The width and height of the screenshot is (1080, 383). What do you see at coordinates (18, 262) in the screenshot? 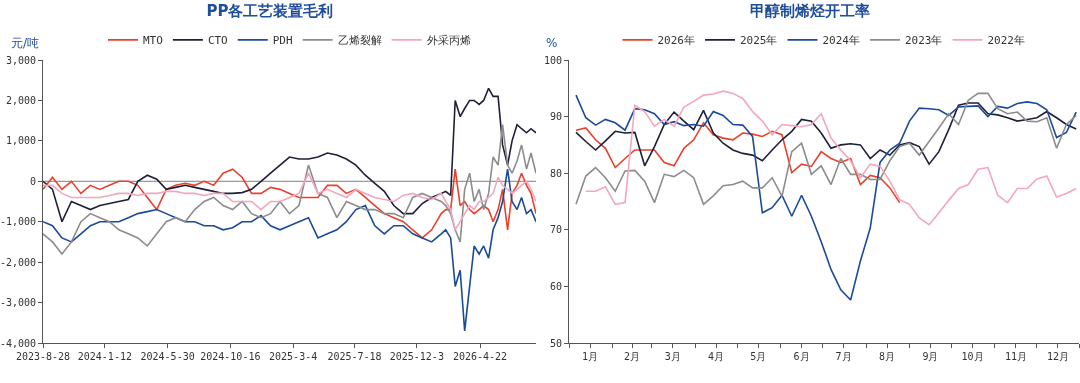
I see `y-tick-label: -2,000` at bounding box center [18, 262].